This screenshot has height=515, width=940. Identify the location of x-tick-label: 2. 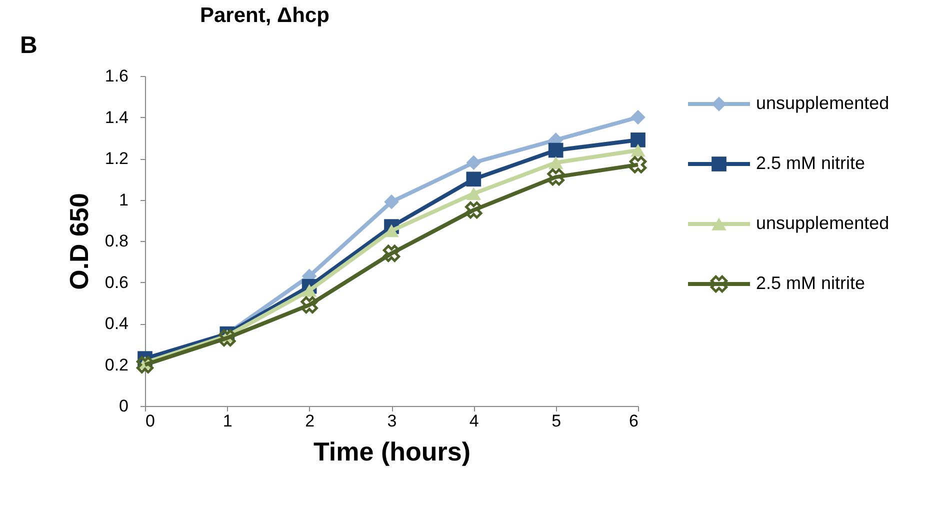
(310, 421).